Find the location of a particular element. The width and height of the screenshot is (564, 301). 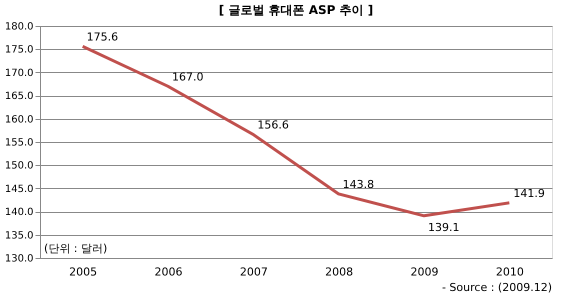

y-tick-label: 160.0 is located at coordinates (19, 120).